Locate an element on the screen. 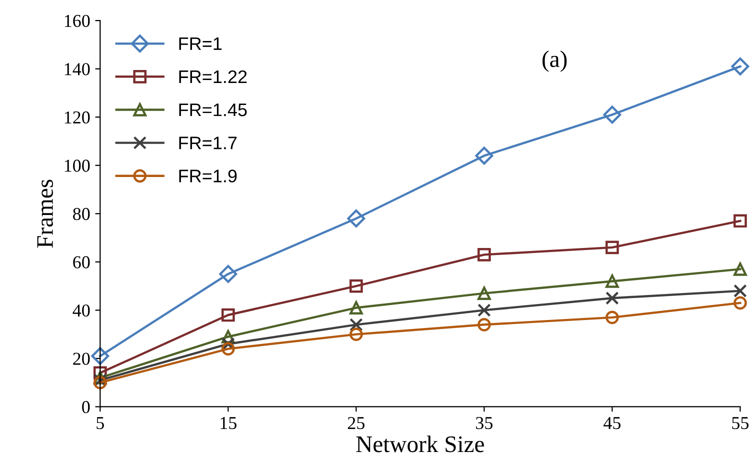 This screenshot has height=457, width=753. x-tick-label: 15 is located at coordinates (228, 423).